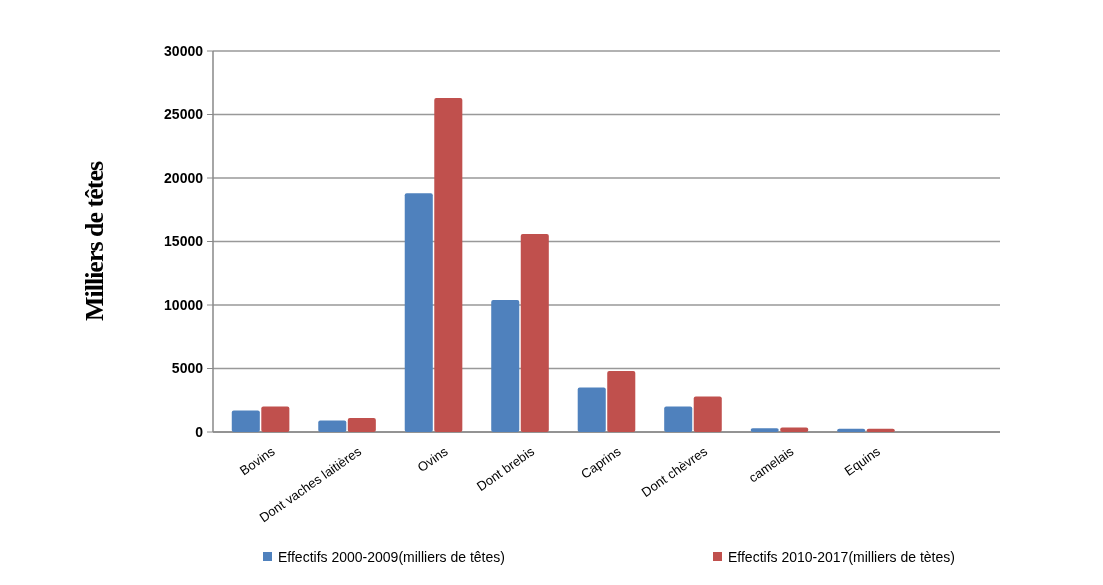 This screenshot has width=1103, height=585. Describe the element at coordinates (391, 556) in the screenshot. I see `legend-label: Effectifs 2000-2009(milliers de têtes)` at that location.